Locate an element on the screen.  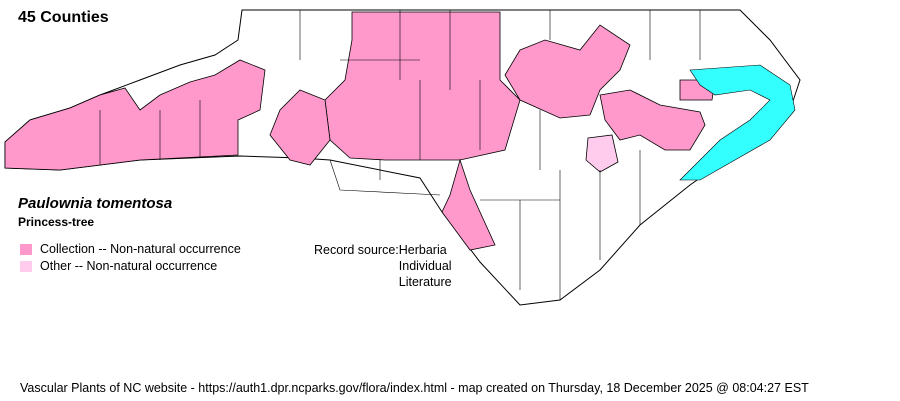
legend-item-other: Other -- Non-natural occurrence is located at coordinates (118, 266).